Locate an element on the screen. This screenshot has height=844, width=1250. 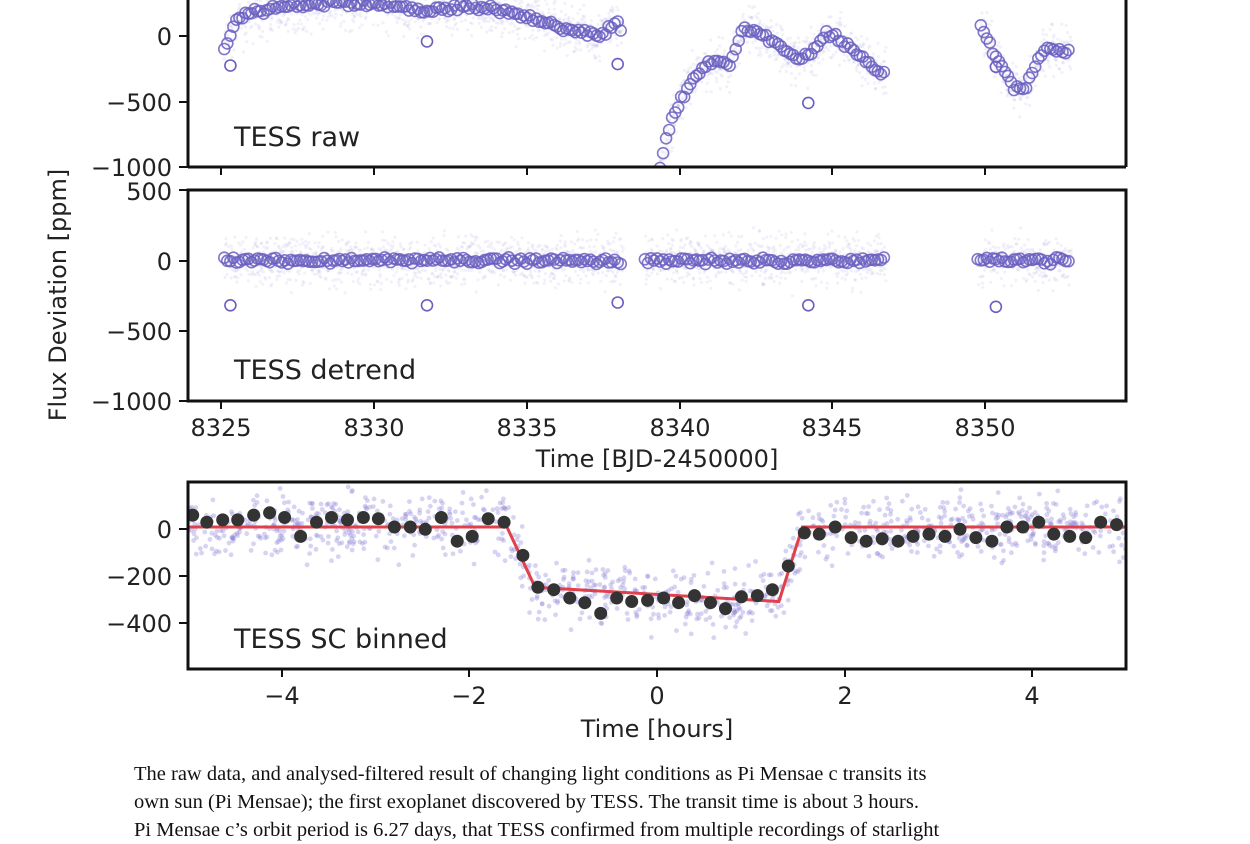
detrend-ytick-label: −1000 is located at coordinates (131, 402).